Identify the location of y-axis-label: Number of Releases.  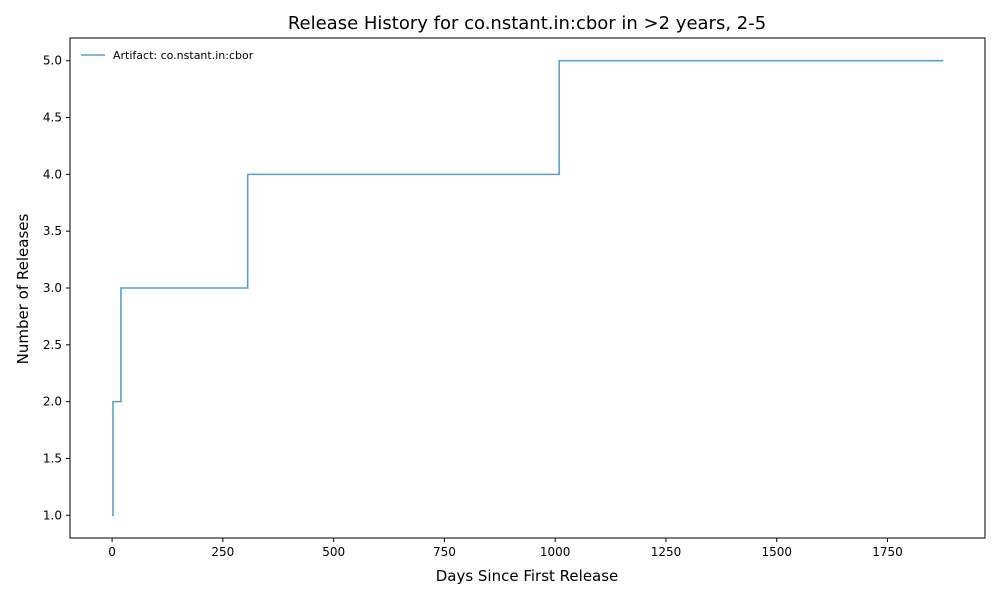
(23, 288).